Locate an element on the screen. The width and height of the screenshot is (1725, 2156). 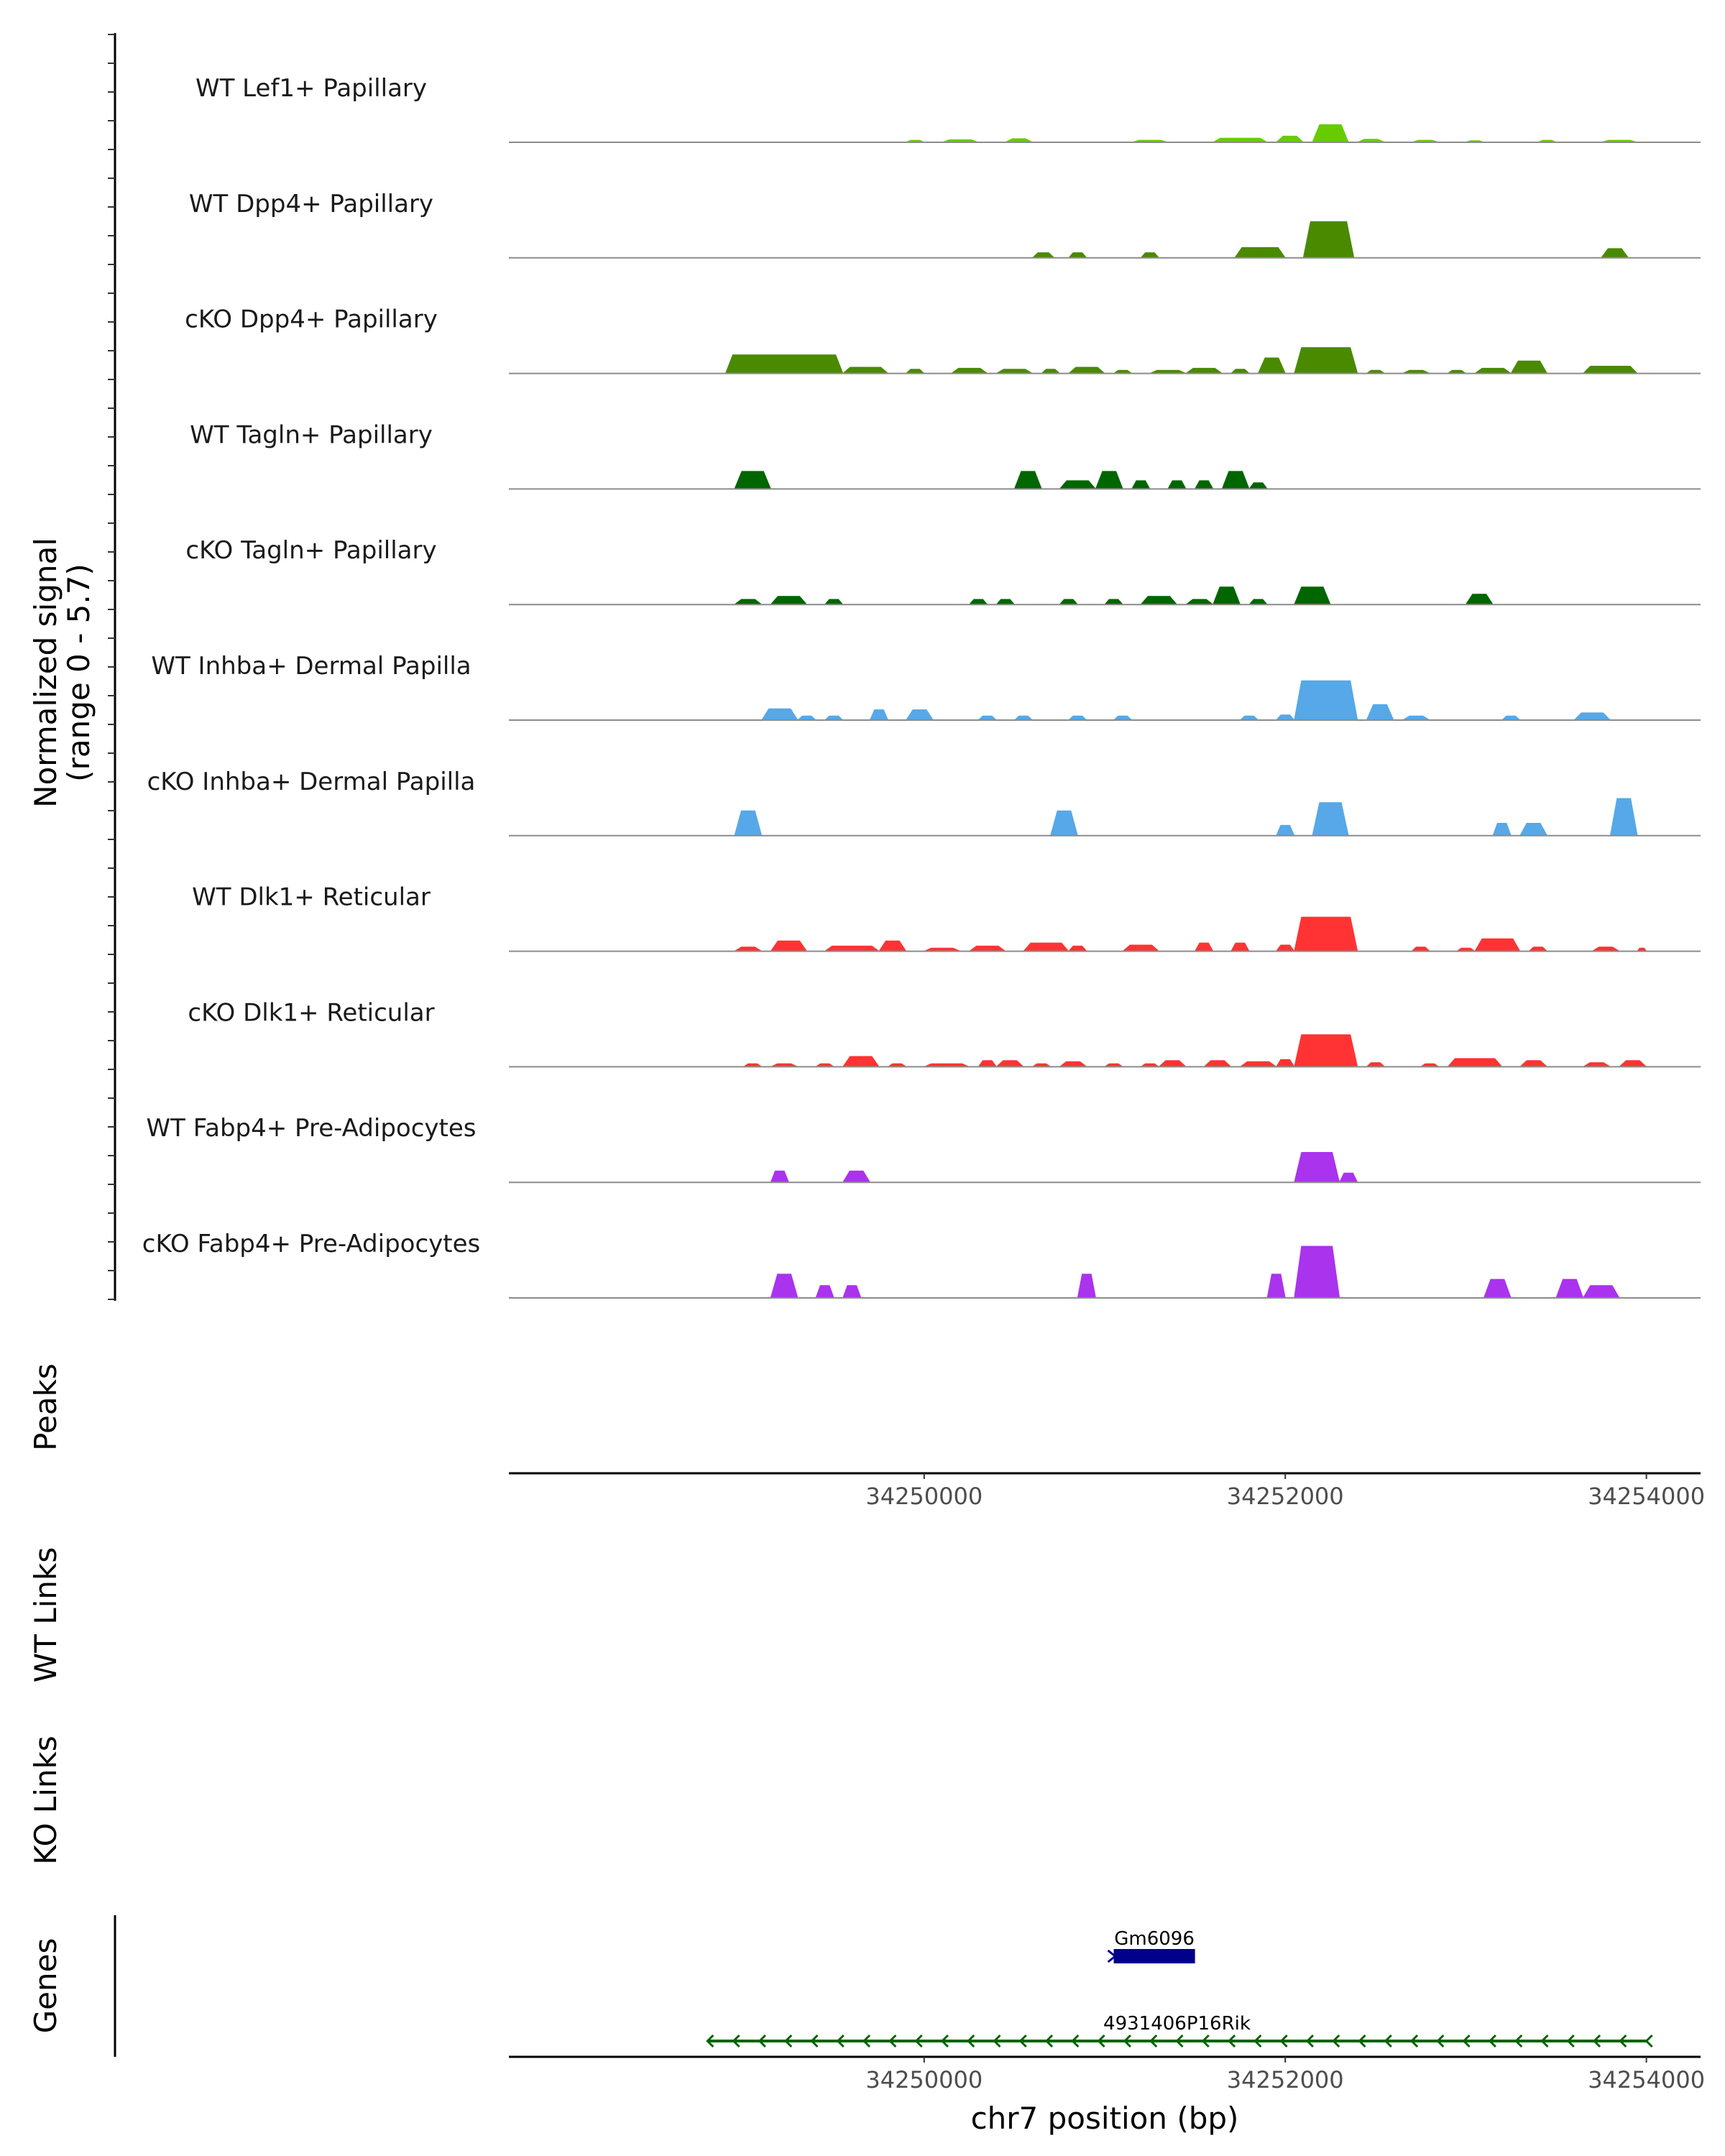
track-9: cKO Dlk1+ Reticular is located at coordinates (944, 1033).